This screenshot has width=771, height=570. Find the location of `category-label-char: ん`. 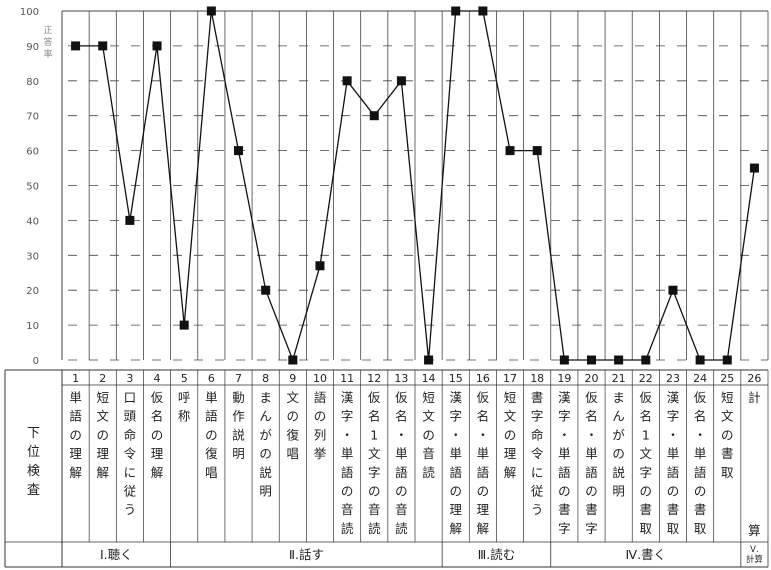

category-label-char: ん is located at coordinates (265, 416).